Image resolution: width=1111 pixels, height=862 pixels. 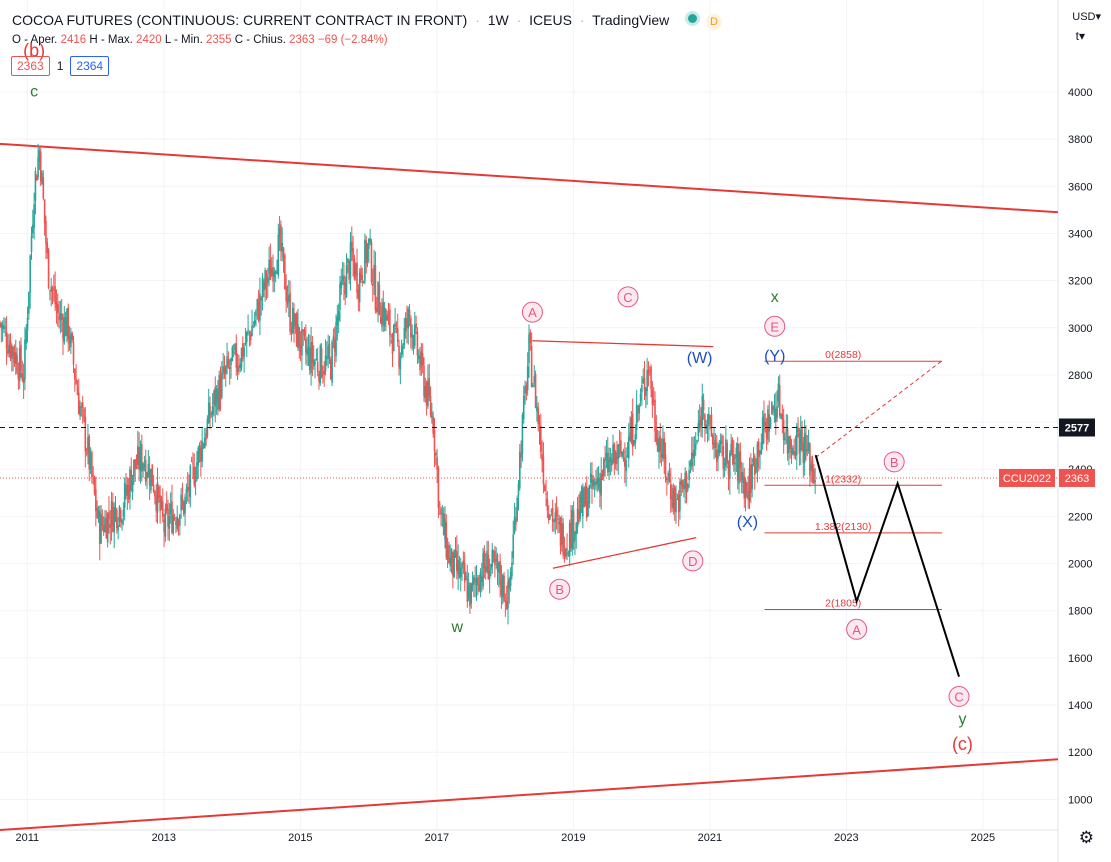 I want to click on wave-label: x, so click(x=775, y=297).